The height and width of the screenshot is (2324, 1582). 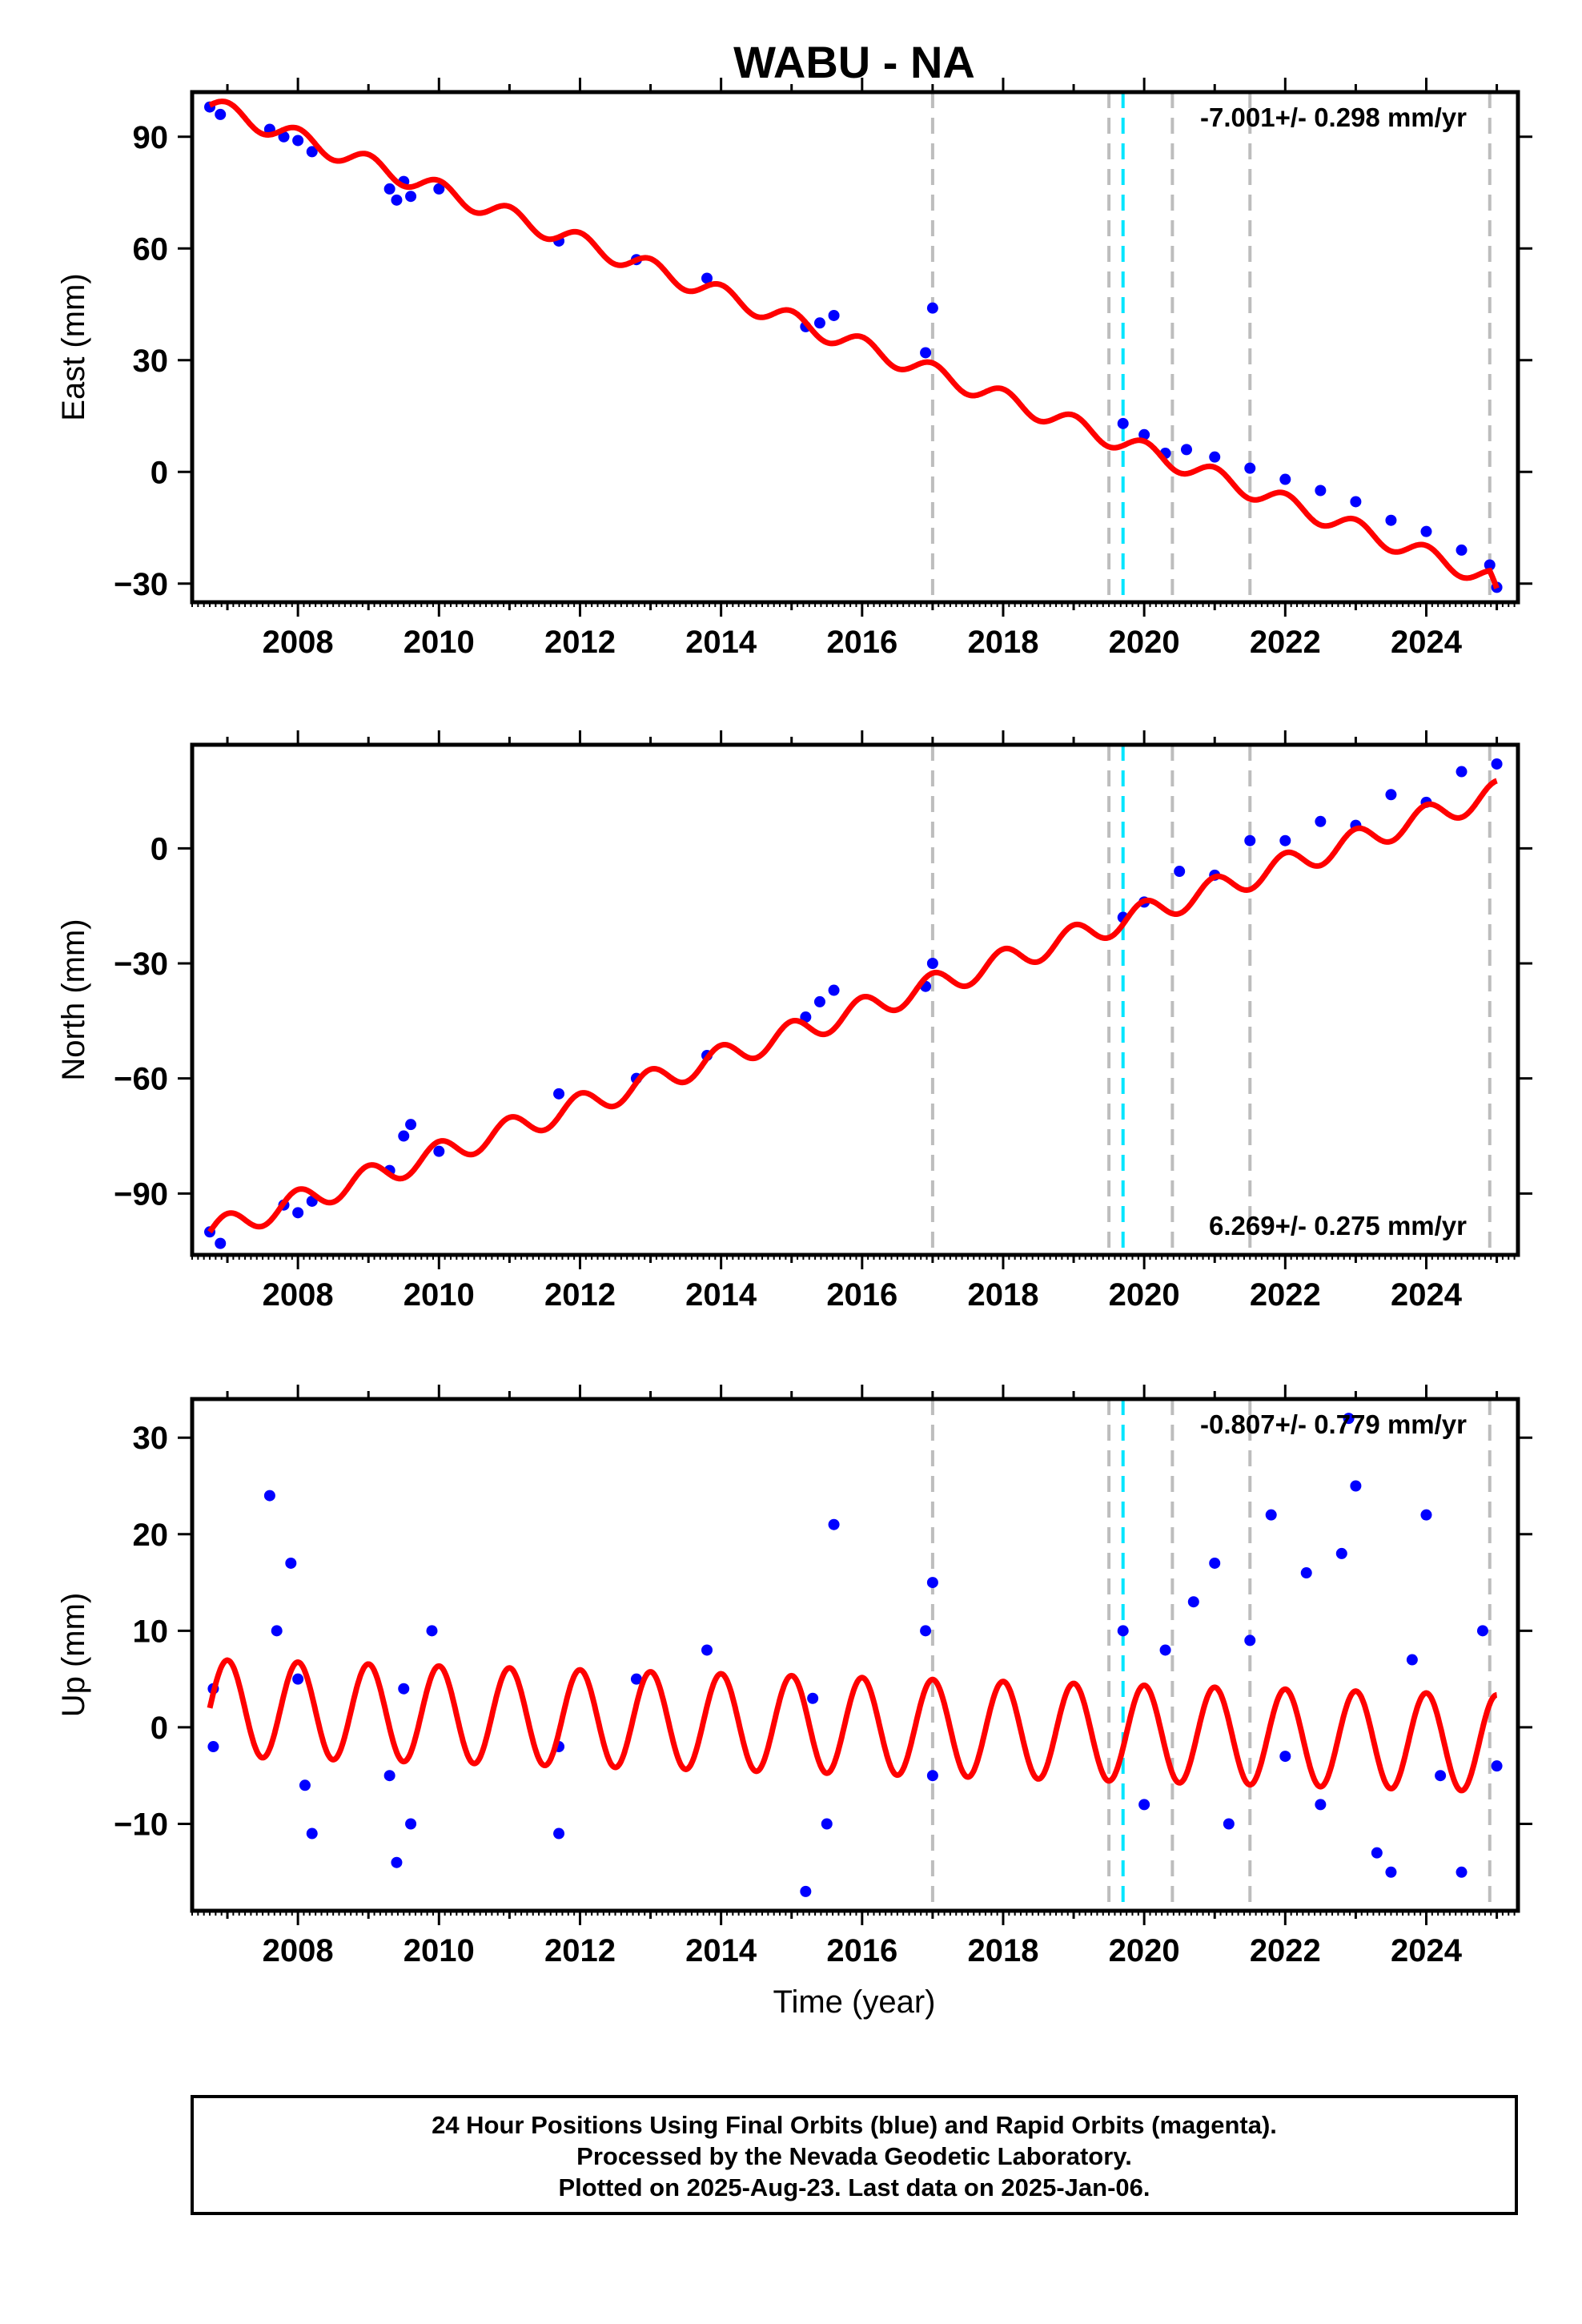 I want to click on y-axis-label: North (mm), so click(x=74, y=1000).